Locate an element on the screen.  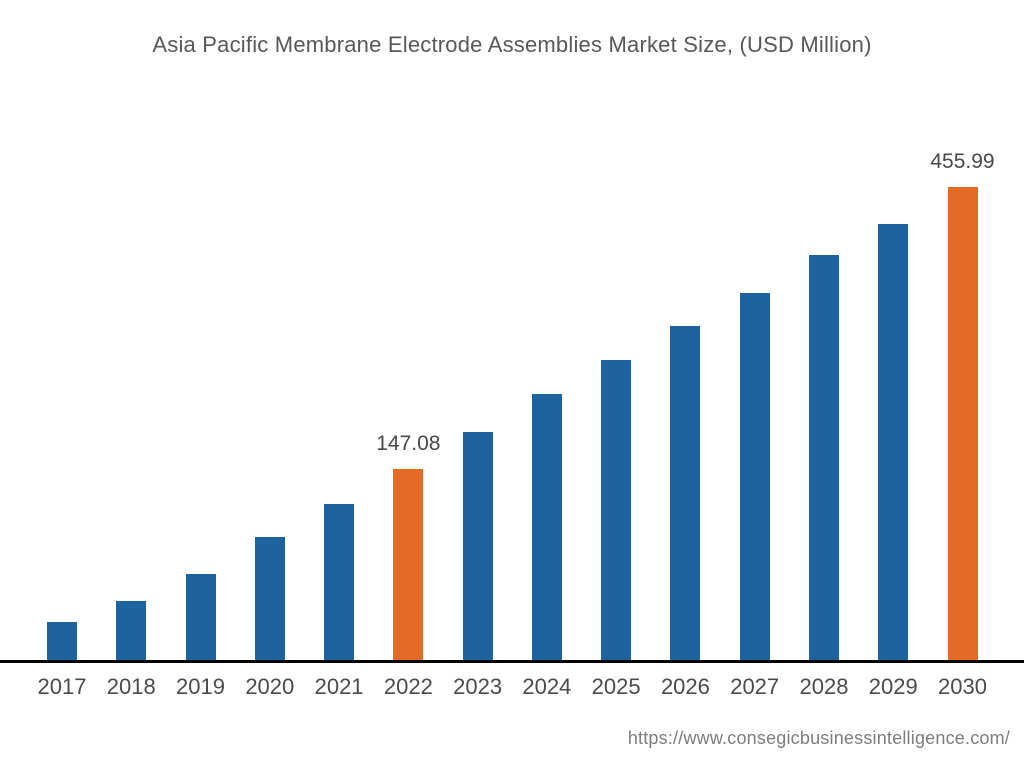
x-axis-label-2022: 2022 is located at coordinates (408, 686).